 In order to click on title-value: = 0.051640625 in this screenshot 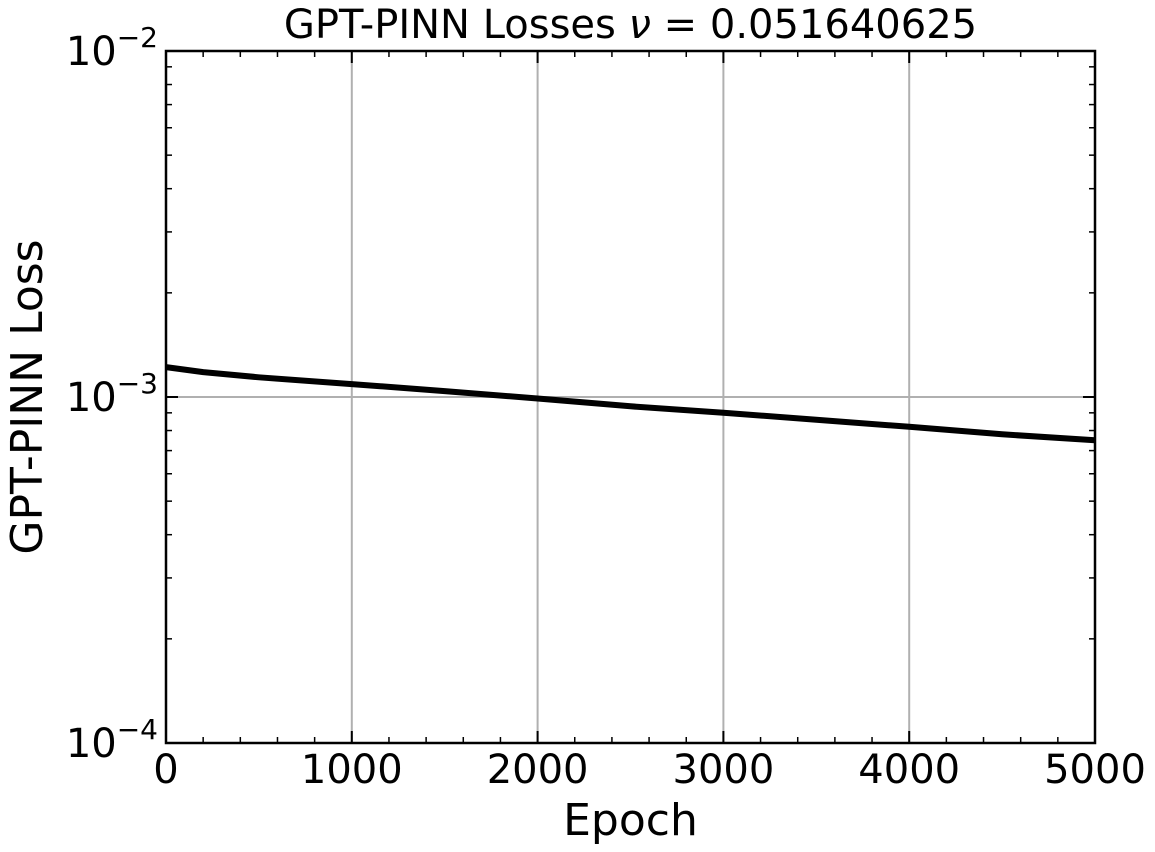, I will do `click(814, 25)`.